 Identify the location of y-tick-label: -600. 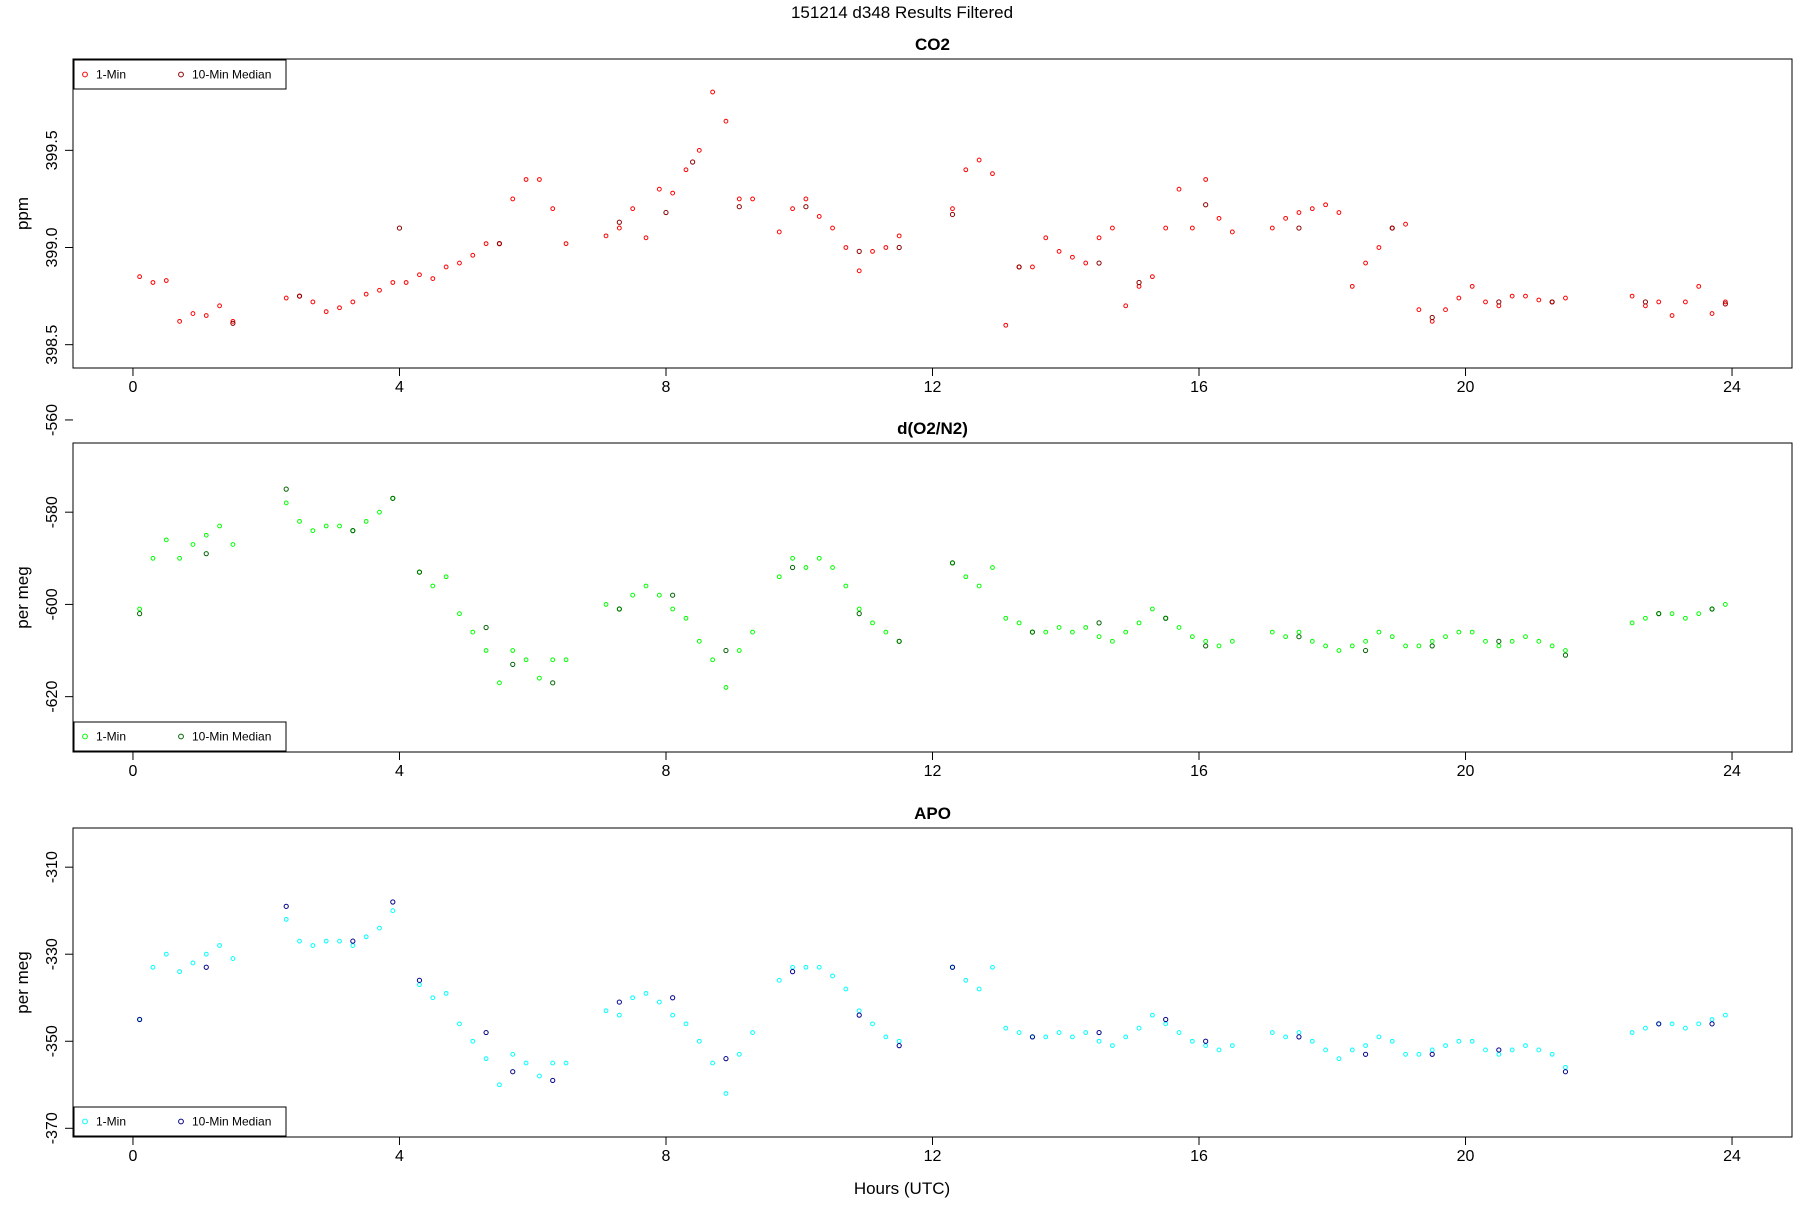
(52, 604).